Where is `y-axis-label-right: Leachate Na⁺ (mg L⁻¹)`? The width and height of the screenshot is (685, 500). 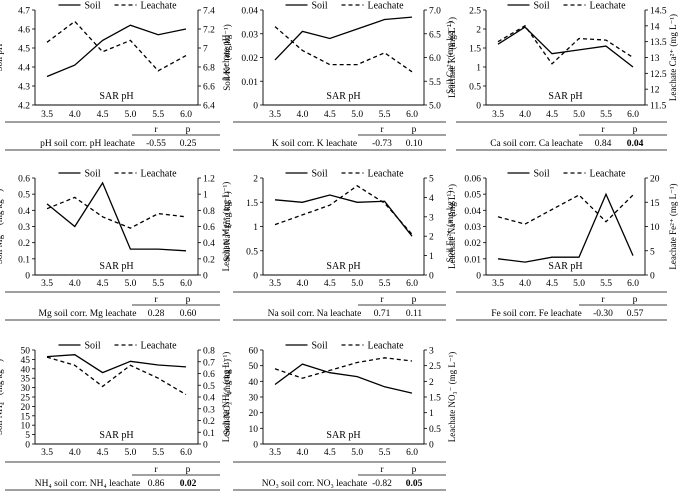 y-axis-label-right: Leachate Na⁺ (mg L⁻¹) is located at coordinates (452, 226).